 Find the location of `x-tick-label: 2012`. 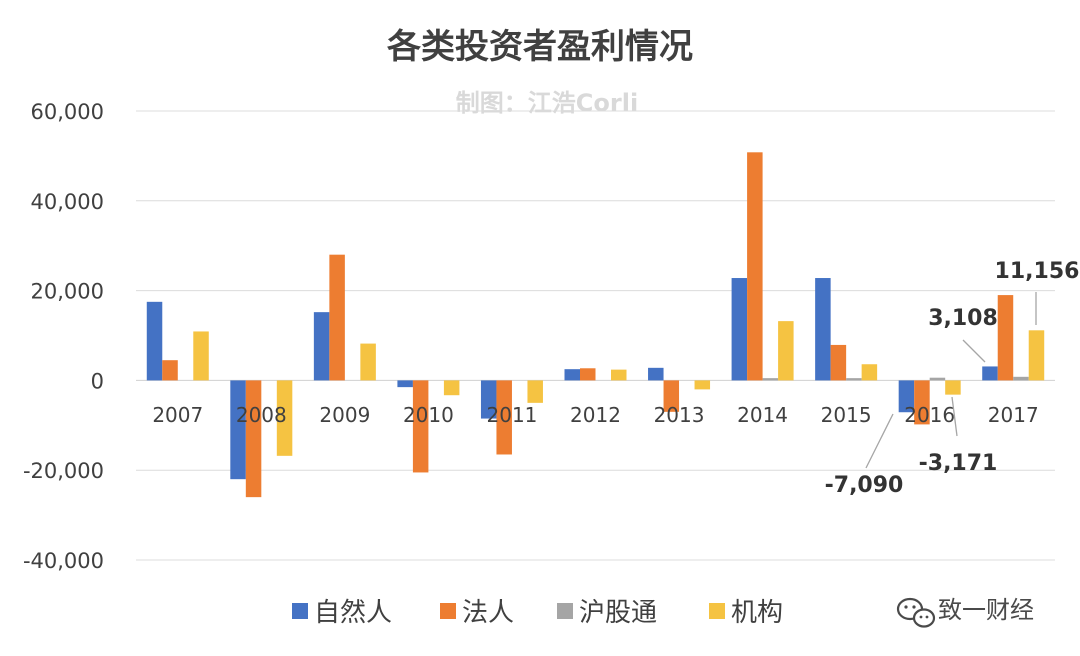

x-tick-label: 2012 is located at coordinates (595, 415).